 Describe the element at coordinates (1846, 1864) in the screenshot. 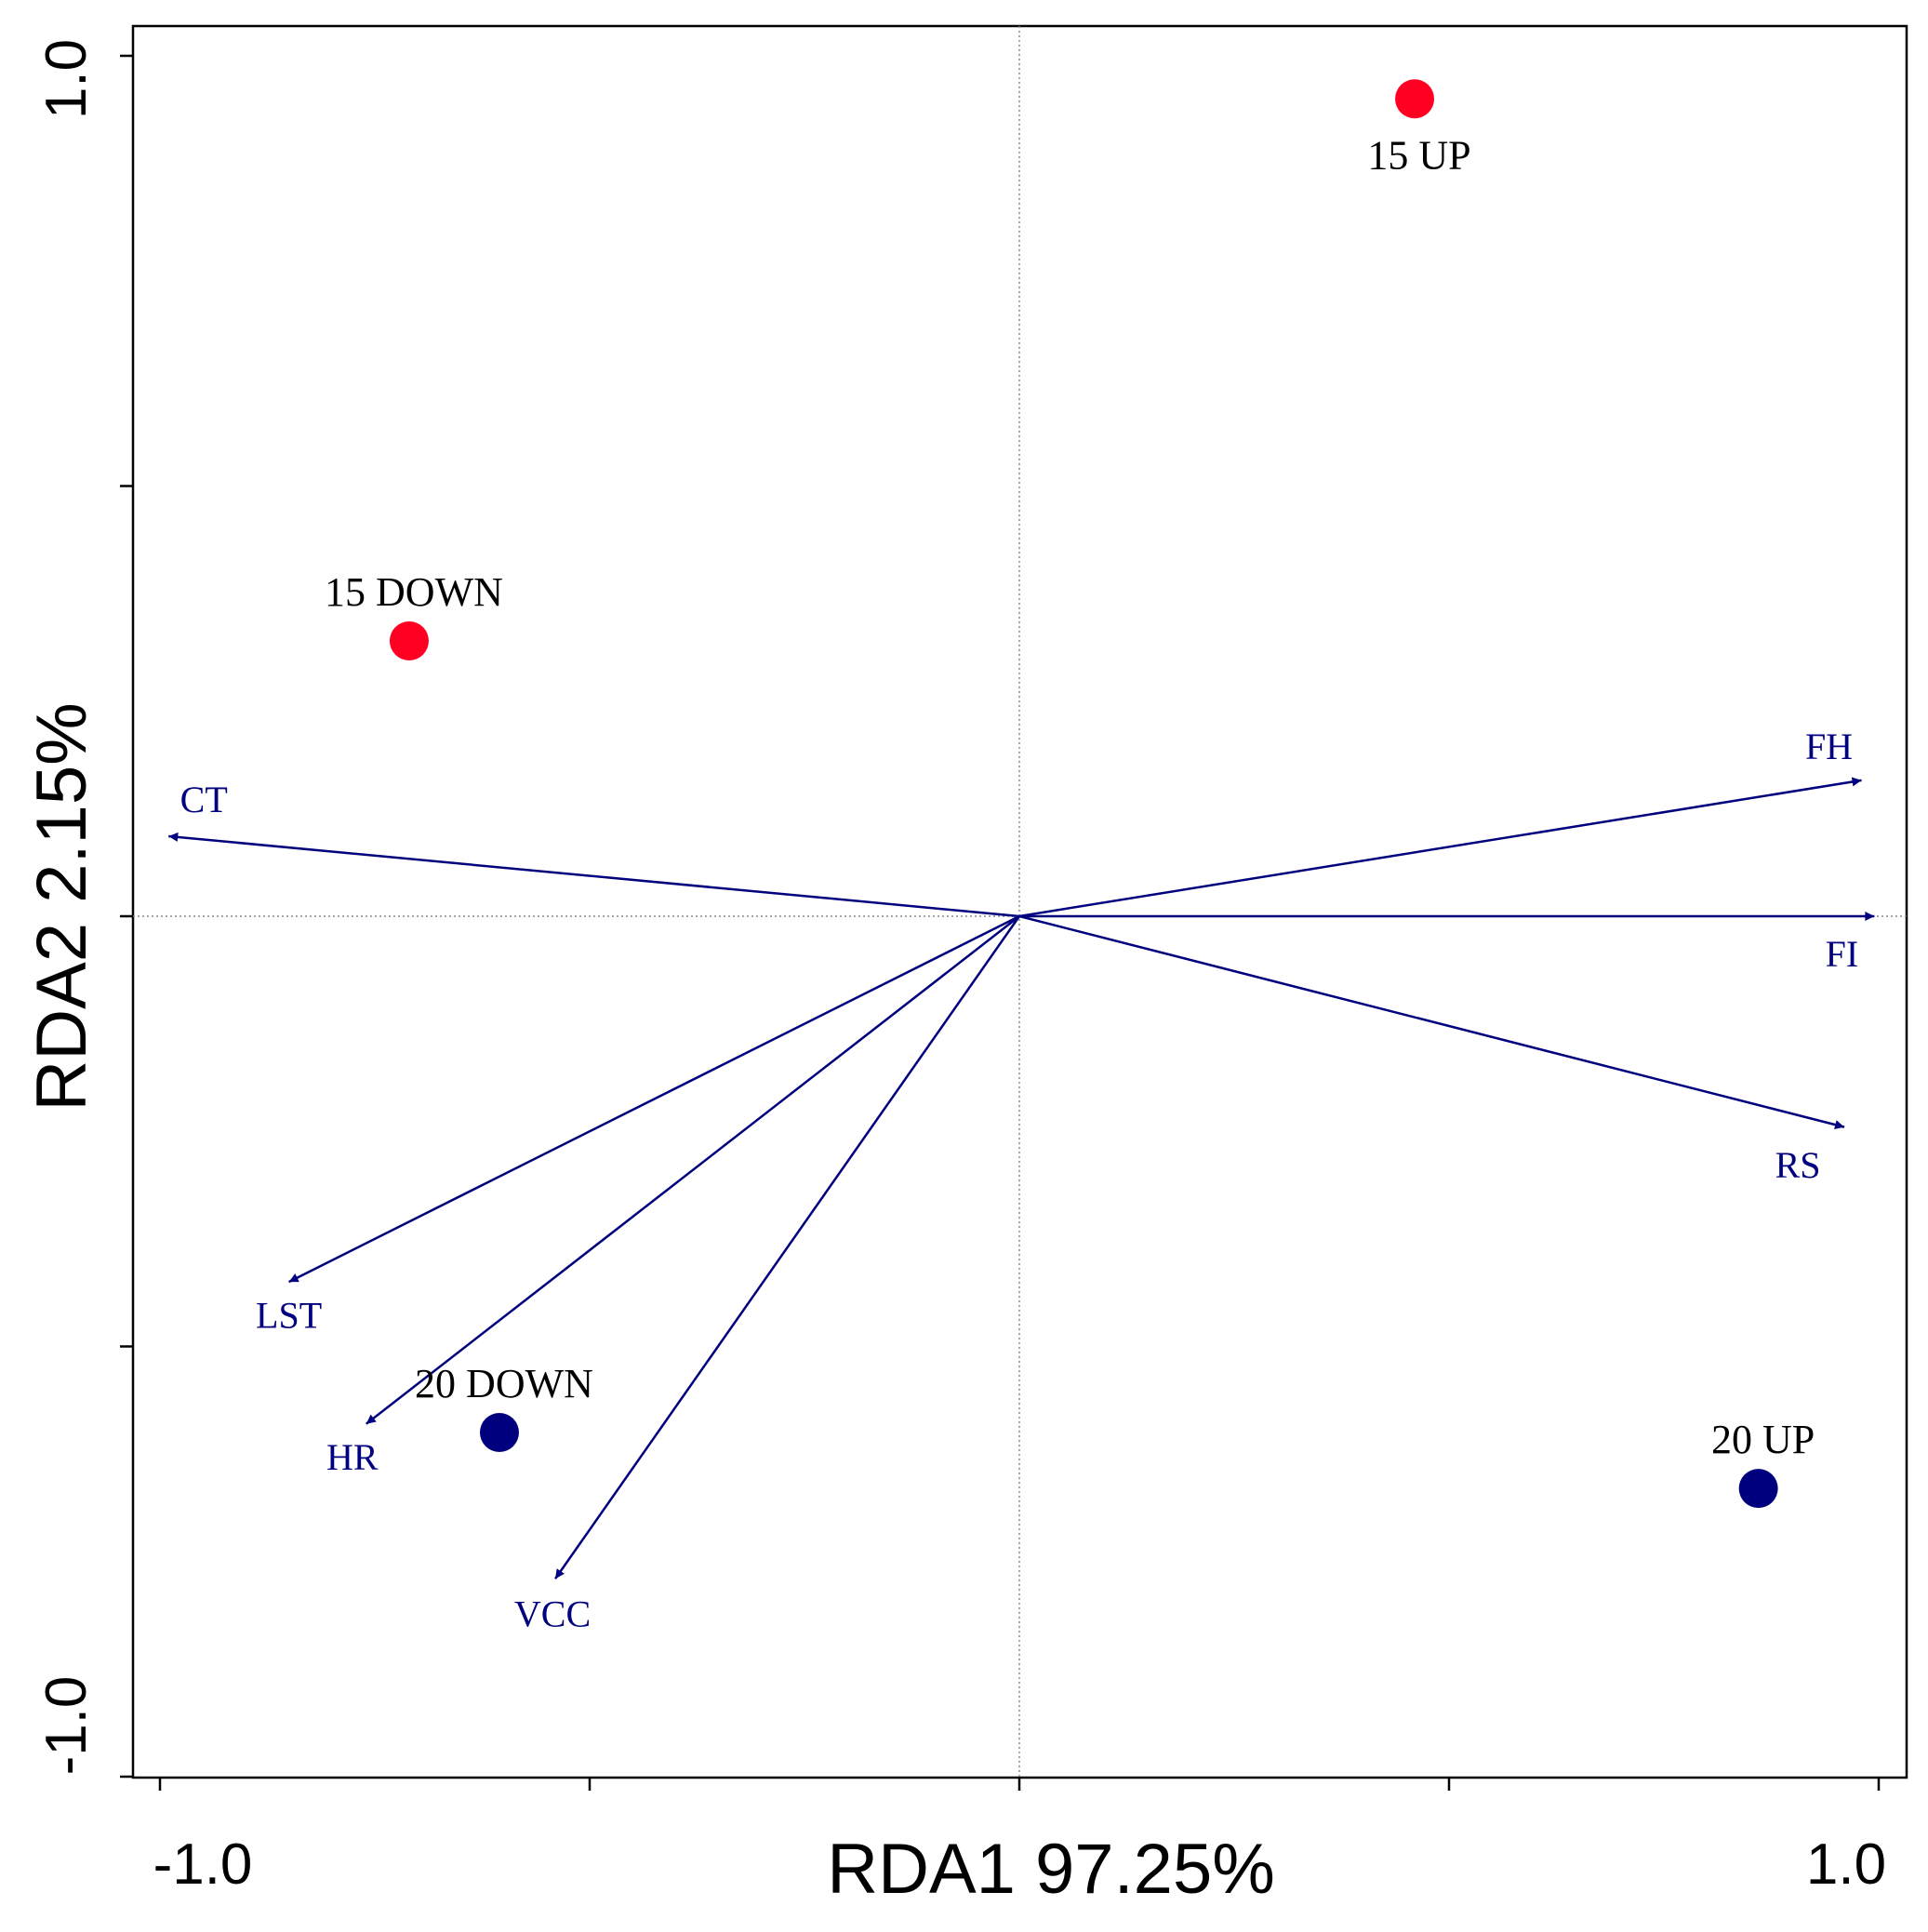

I see `x-tick-label-right: 1.0` at that location.